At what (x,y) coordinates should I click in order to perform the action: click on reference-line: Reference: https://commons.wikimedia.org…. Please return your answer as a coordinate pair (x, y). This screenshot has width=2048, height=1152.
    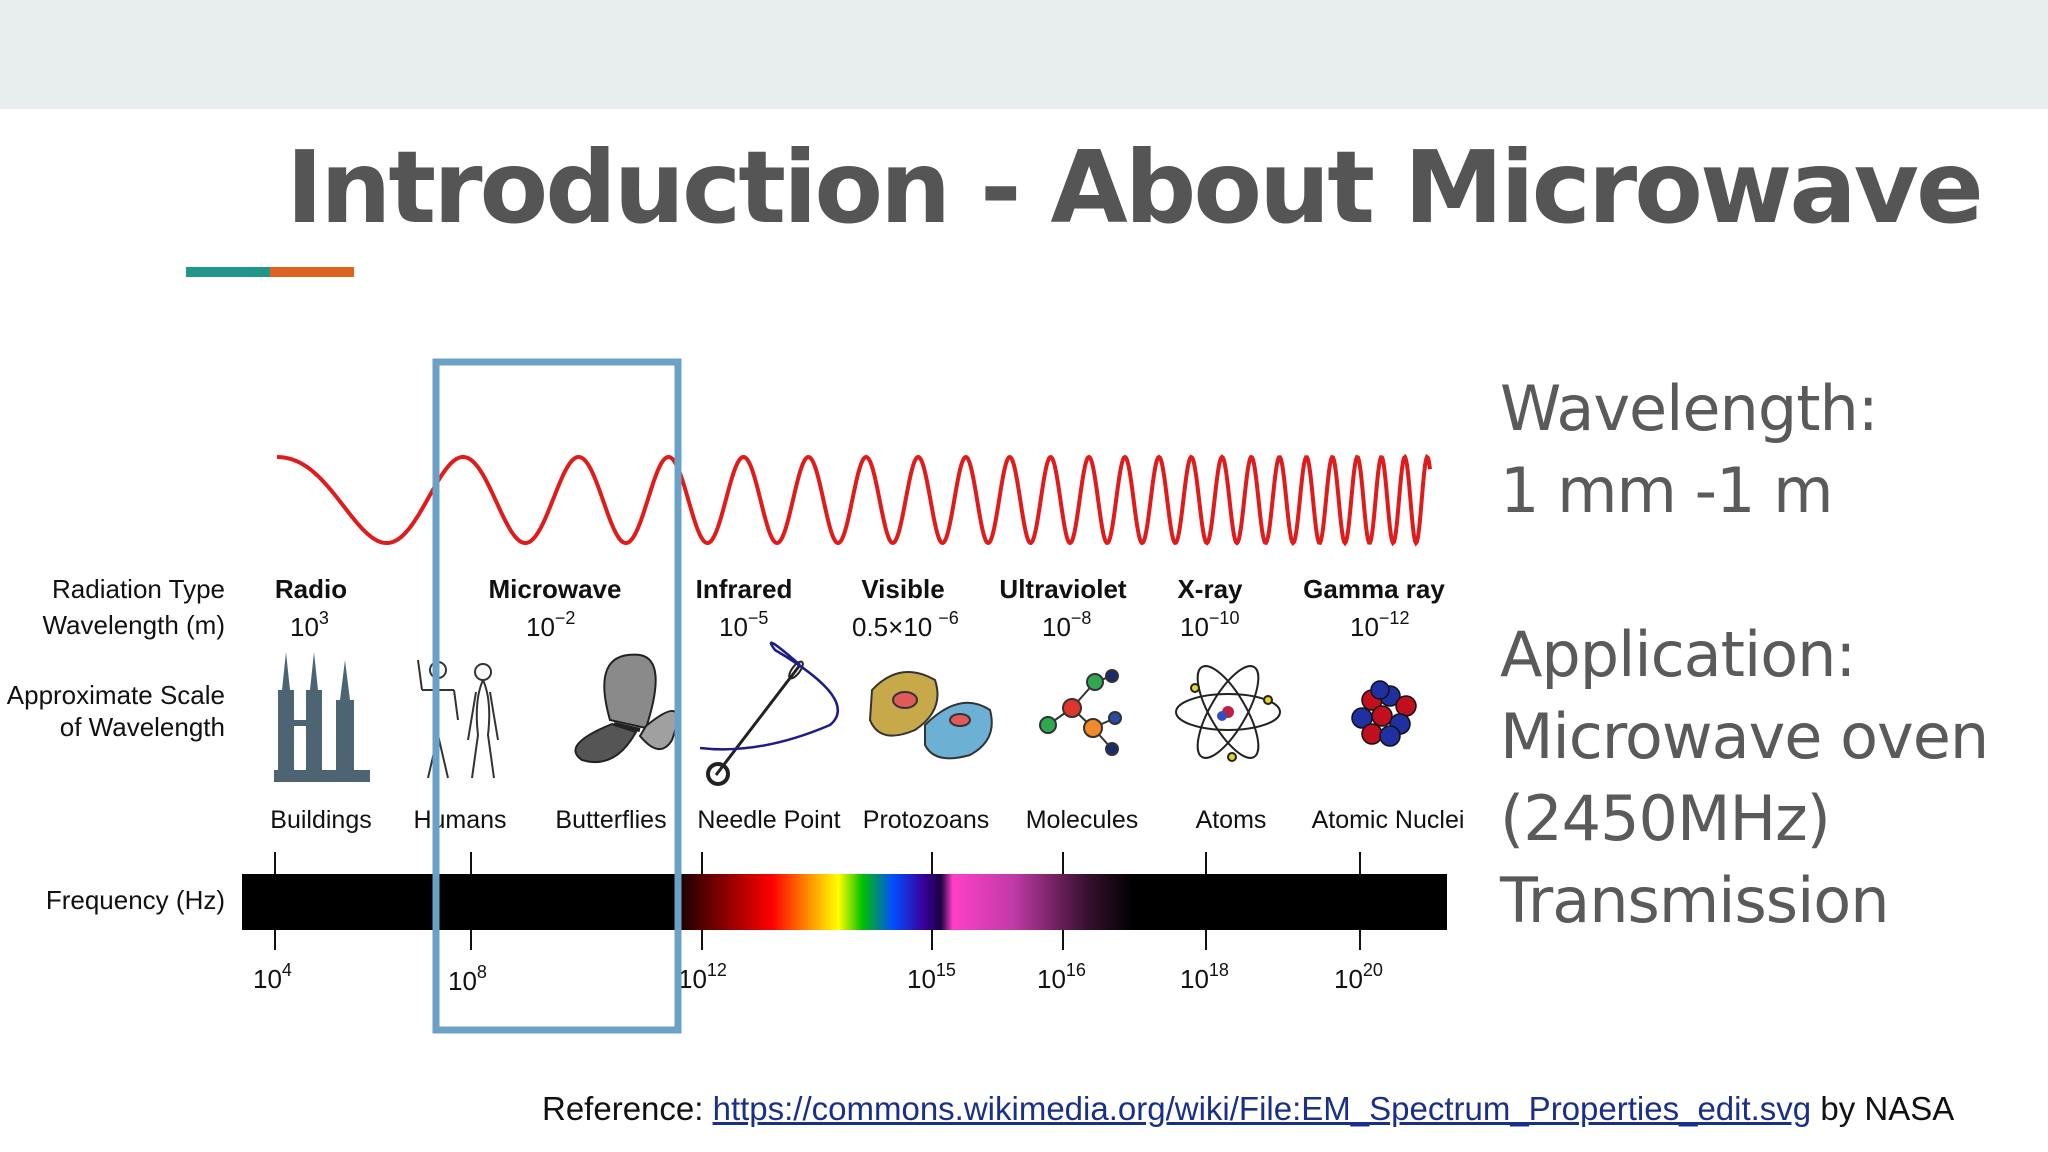
    Looking at the image, I should click on (1248, 1109).